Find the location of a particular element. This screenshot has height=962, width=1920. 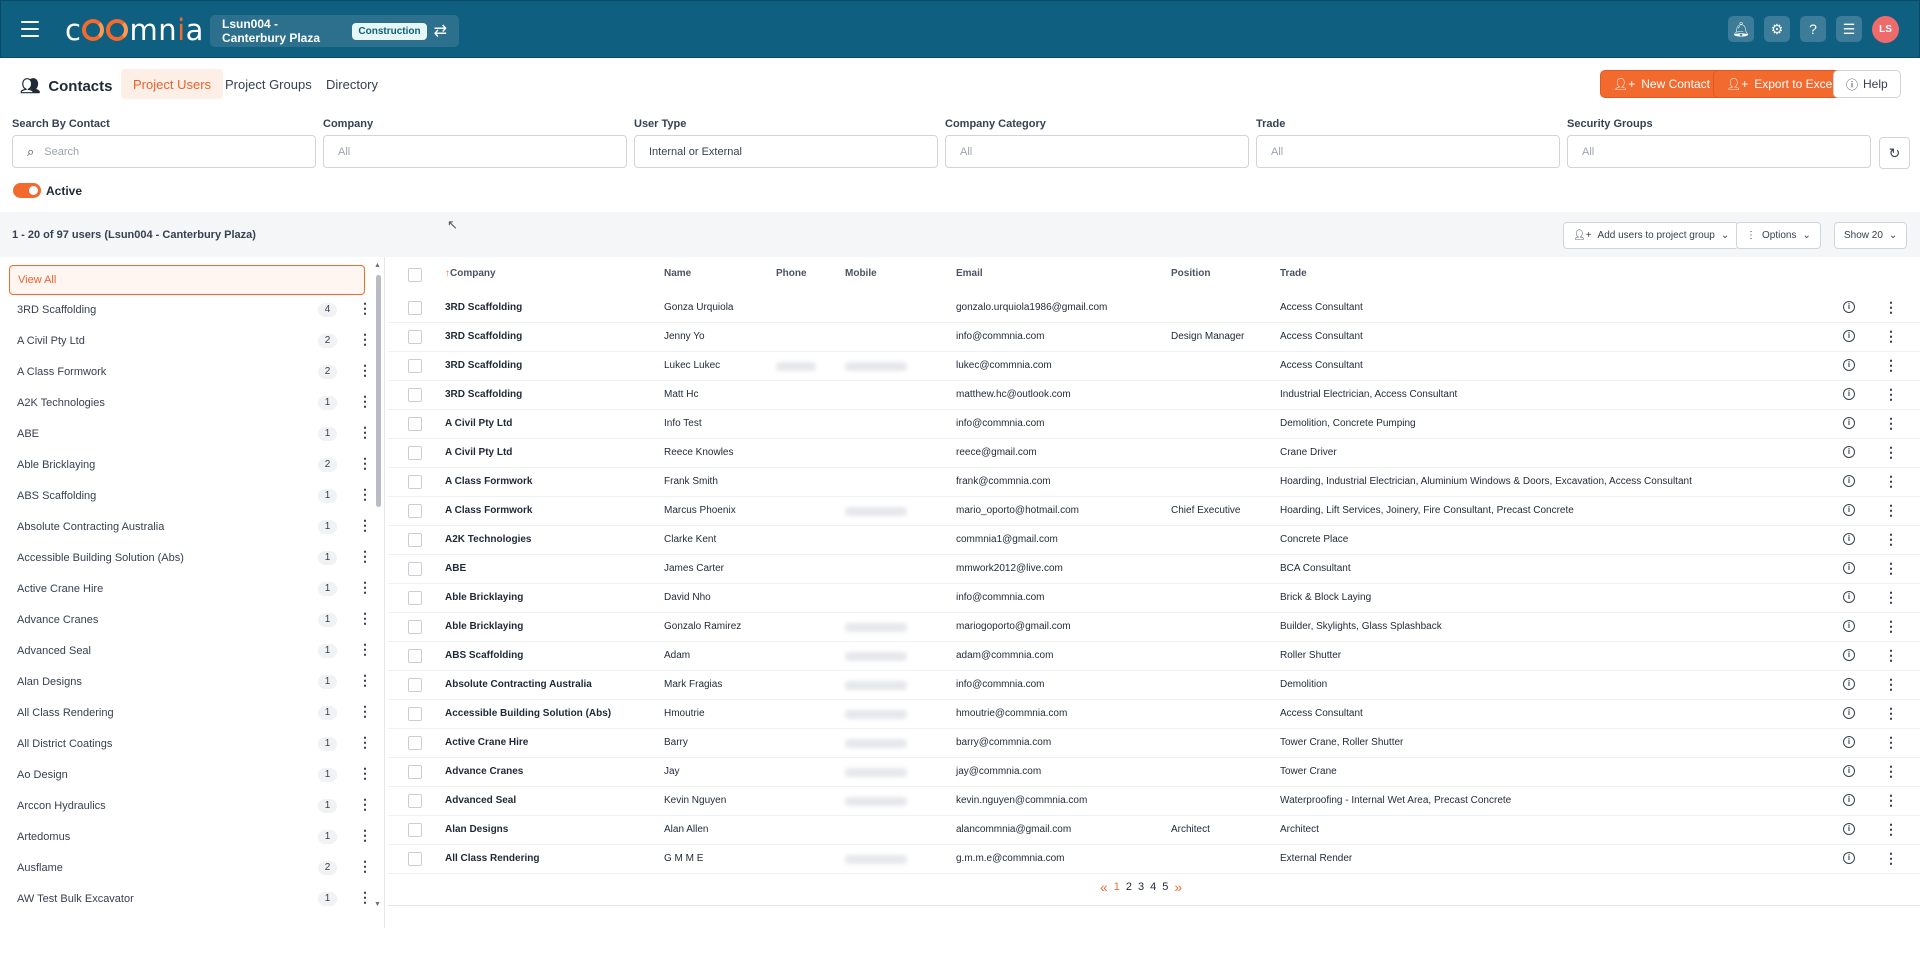

sidebar-item: AW Test Bulk Excavator 1 ⋮ is located at coordinates (190, 899).